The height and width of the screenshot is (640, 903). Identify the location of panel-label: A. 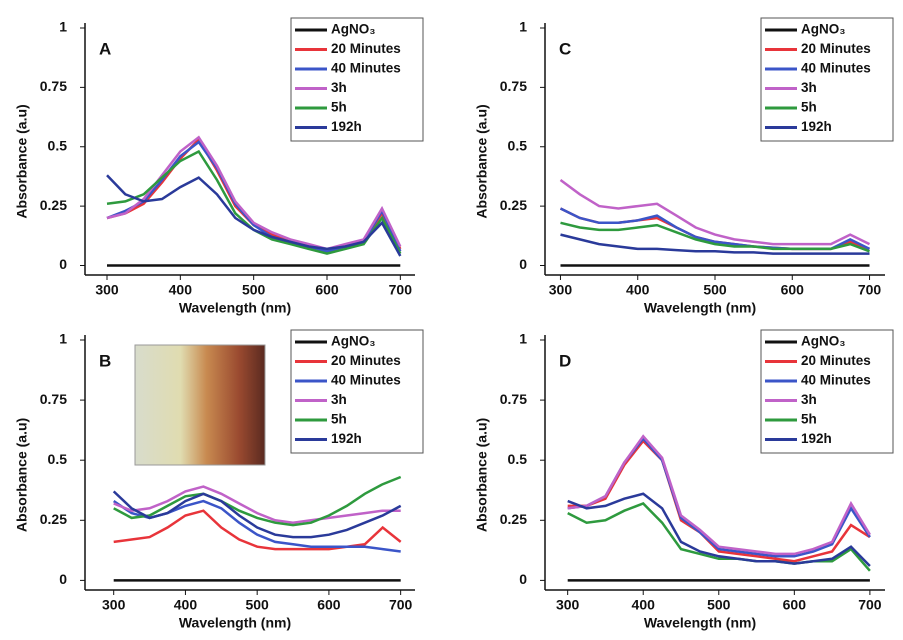
(105, 48).